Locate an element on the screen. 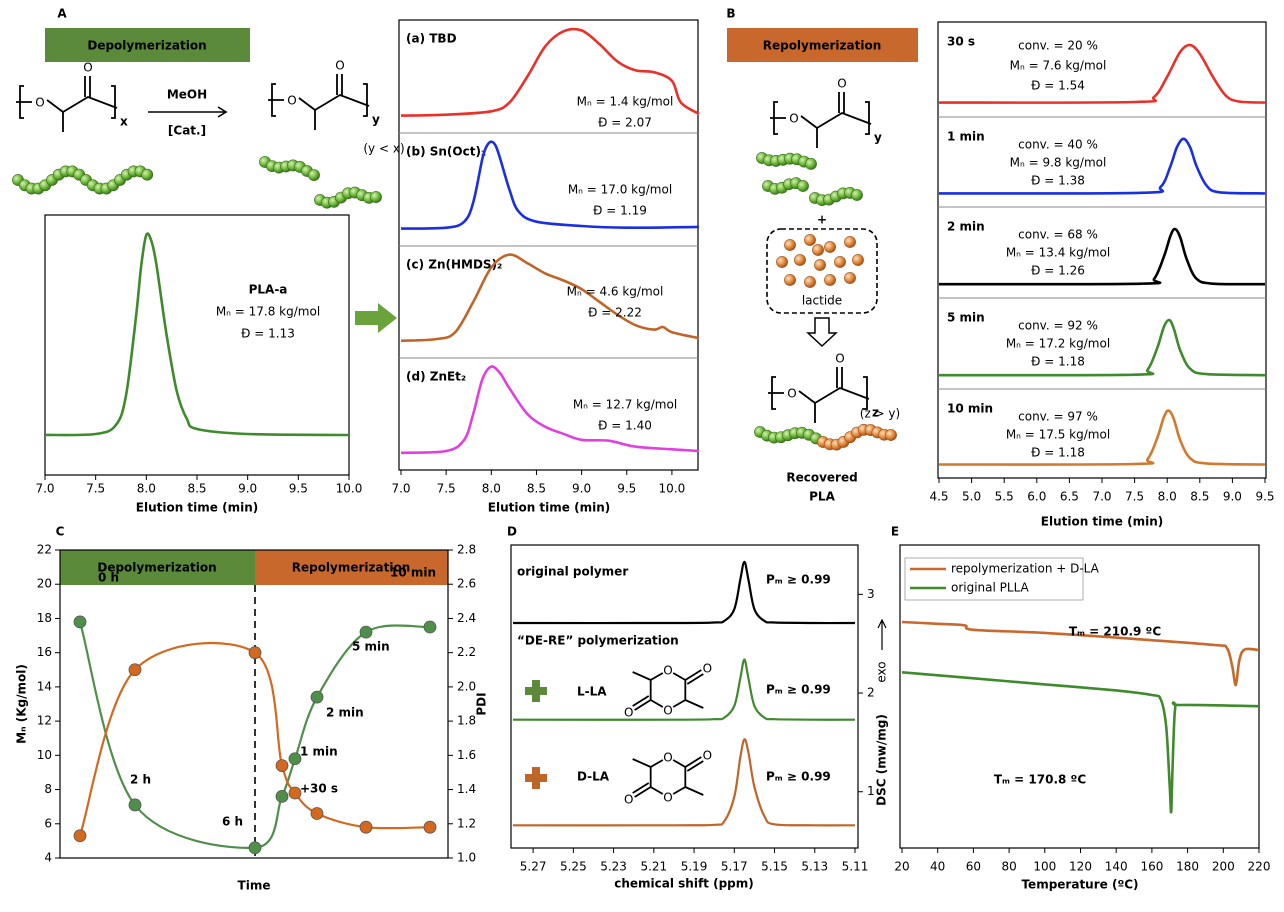 The height and width of the screenshot is (912, 1284). panel-label: B is located at coordinates (730, 14).